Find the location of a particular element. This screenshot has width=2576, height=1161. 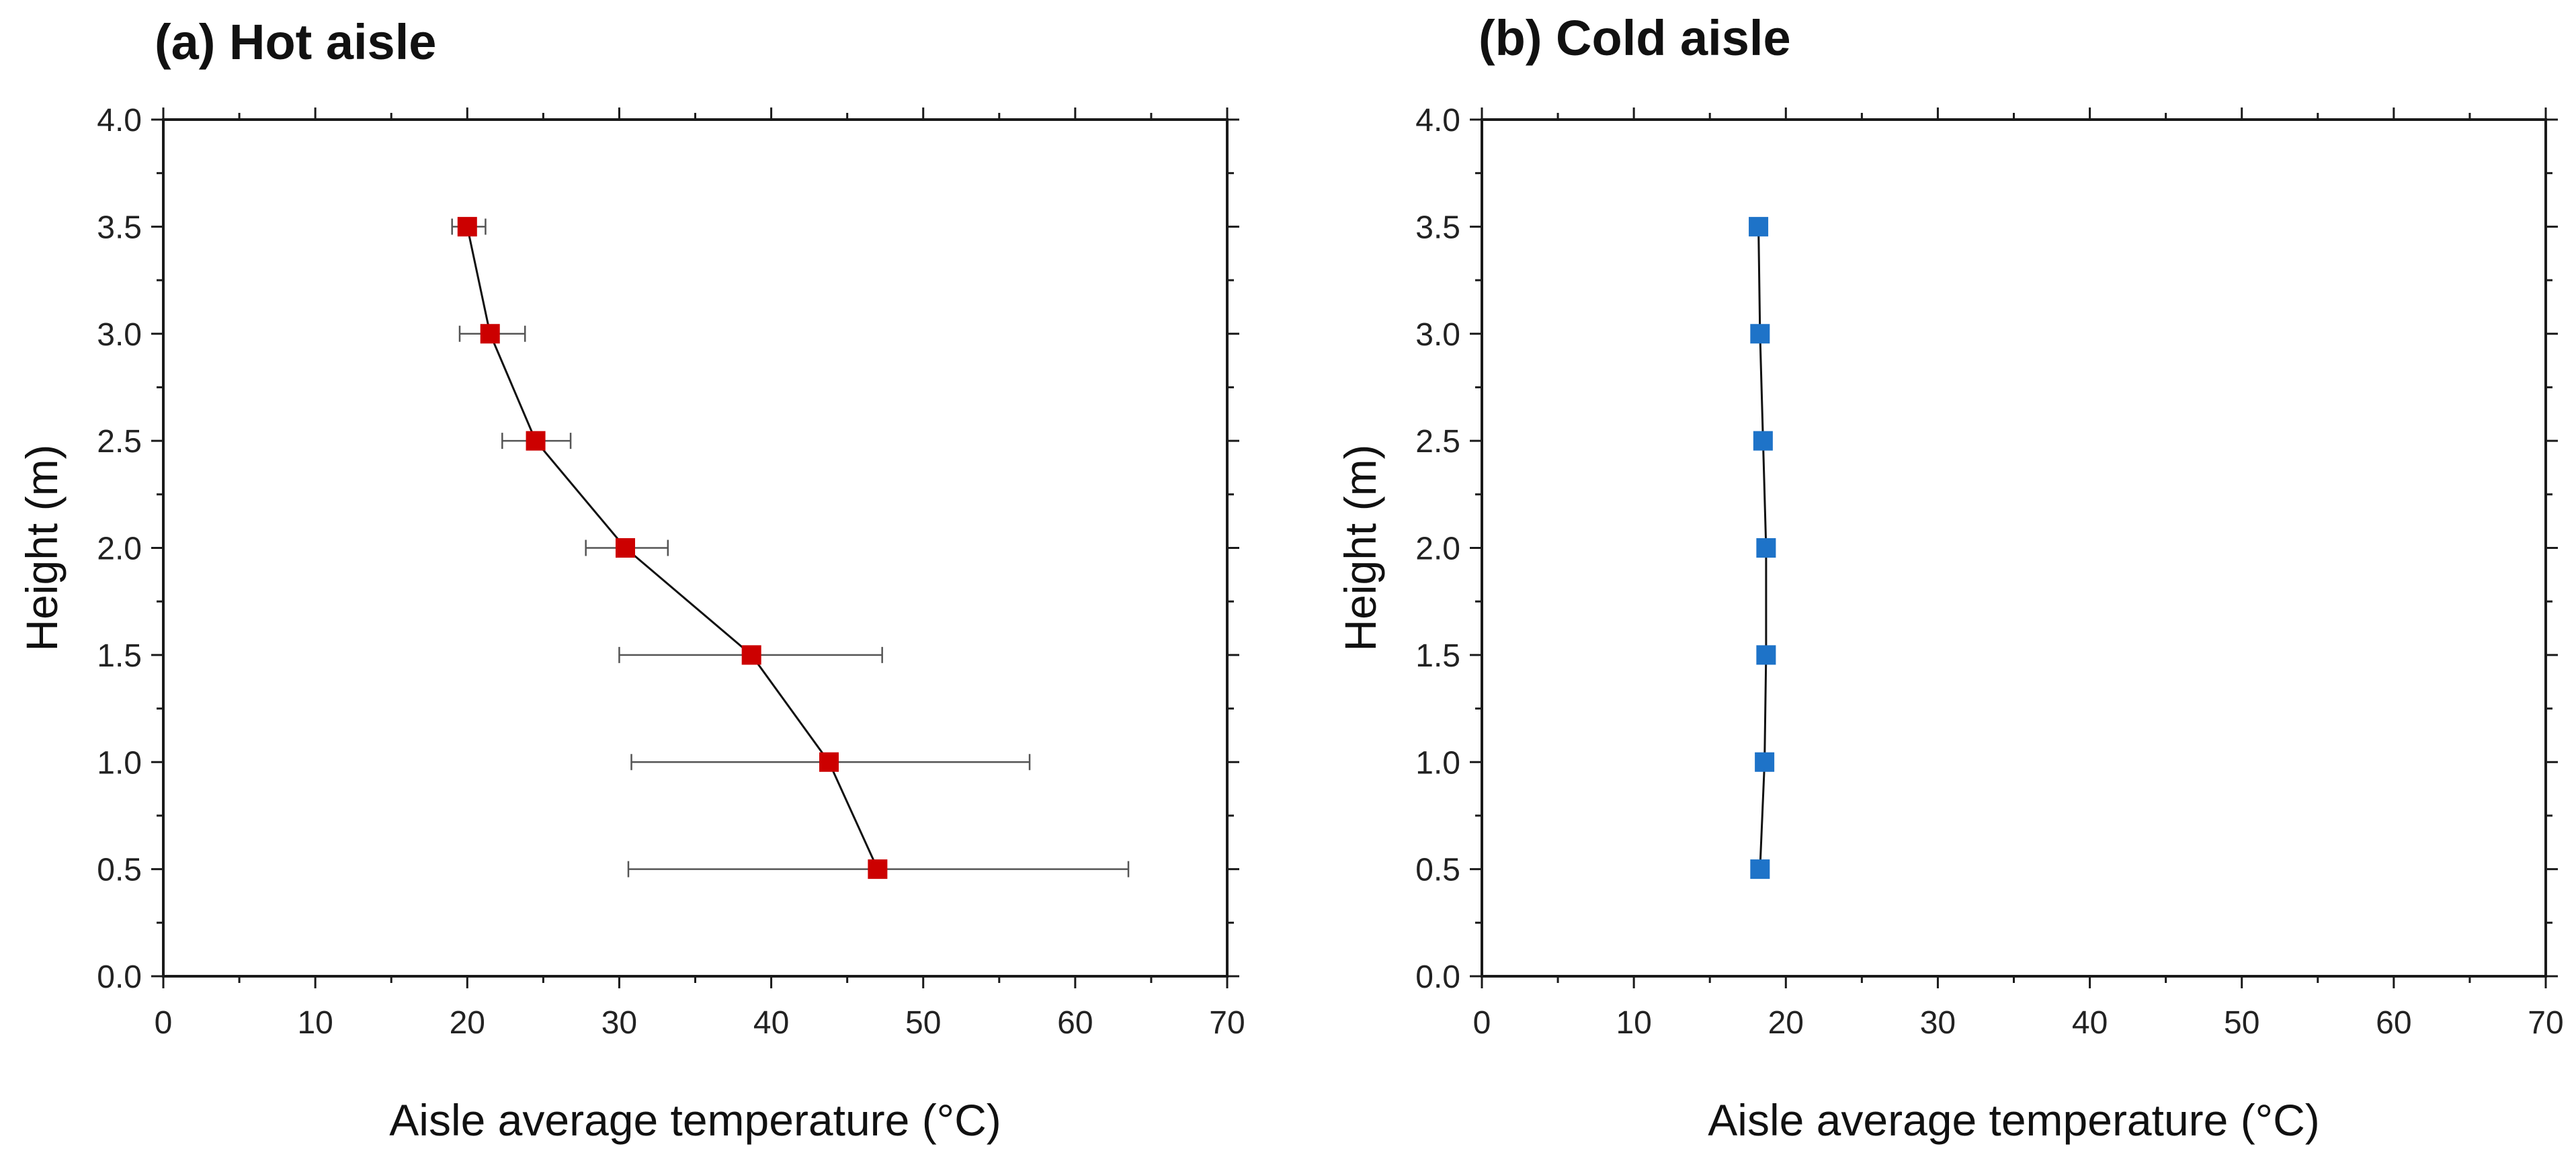

chart-title: (a) Hot aisle is located at coordinates (295, 42).